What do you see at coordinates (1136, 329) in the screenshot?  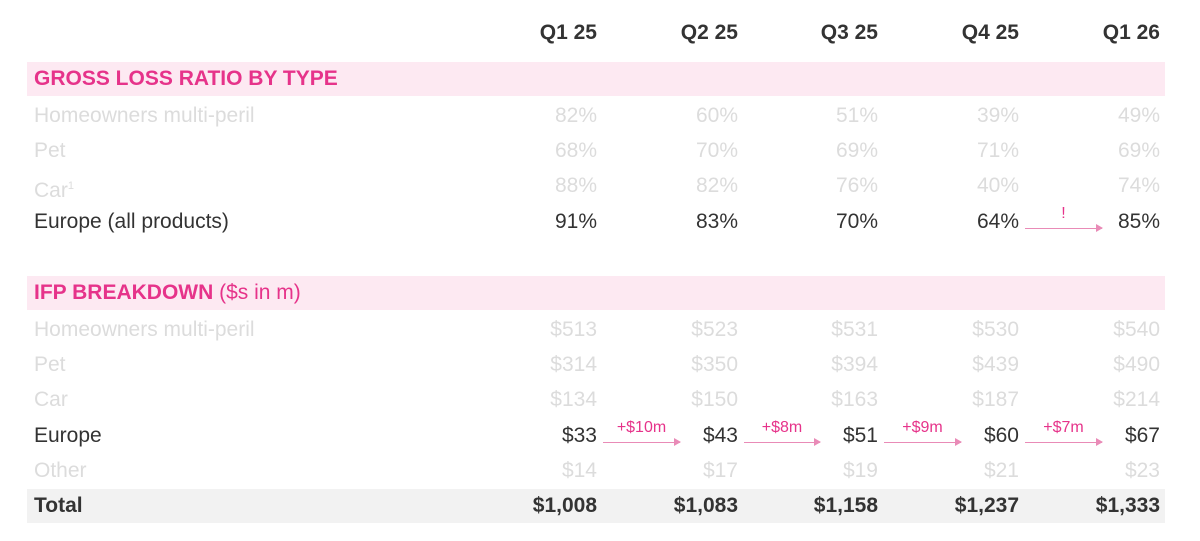 I see `value-cell: $540` at bounding box center [1136, 329].